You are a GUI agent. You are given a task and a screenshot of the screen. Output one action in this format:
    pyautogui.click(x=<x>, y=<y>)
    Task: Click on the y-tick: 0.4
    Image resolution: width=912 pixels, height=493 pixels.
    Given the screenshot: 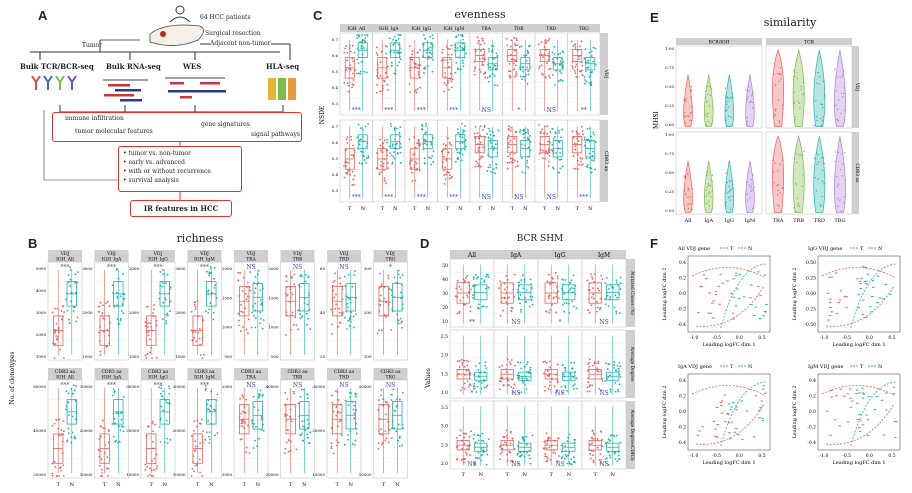 What is the action you would take?
    pyautogui.click(x=682, y=381)
    